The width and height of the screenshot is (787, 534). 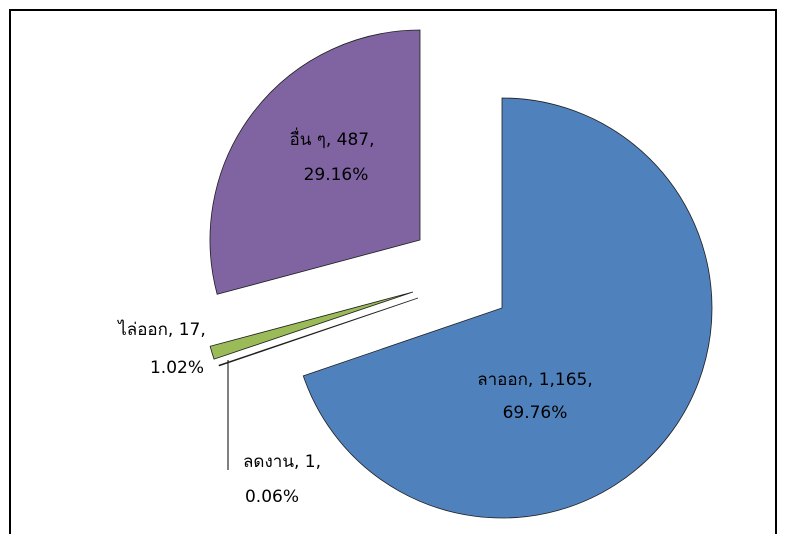 I want to click on data-label: อื่น ๆ, 487,, so click(x=331, y=138).